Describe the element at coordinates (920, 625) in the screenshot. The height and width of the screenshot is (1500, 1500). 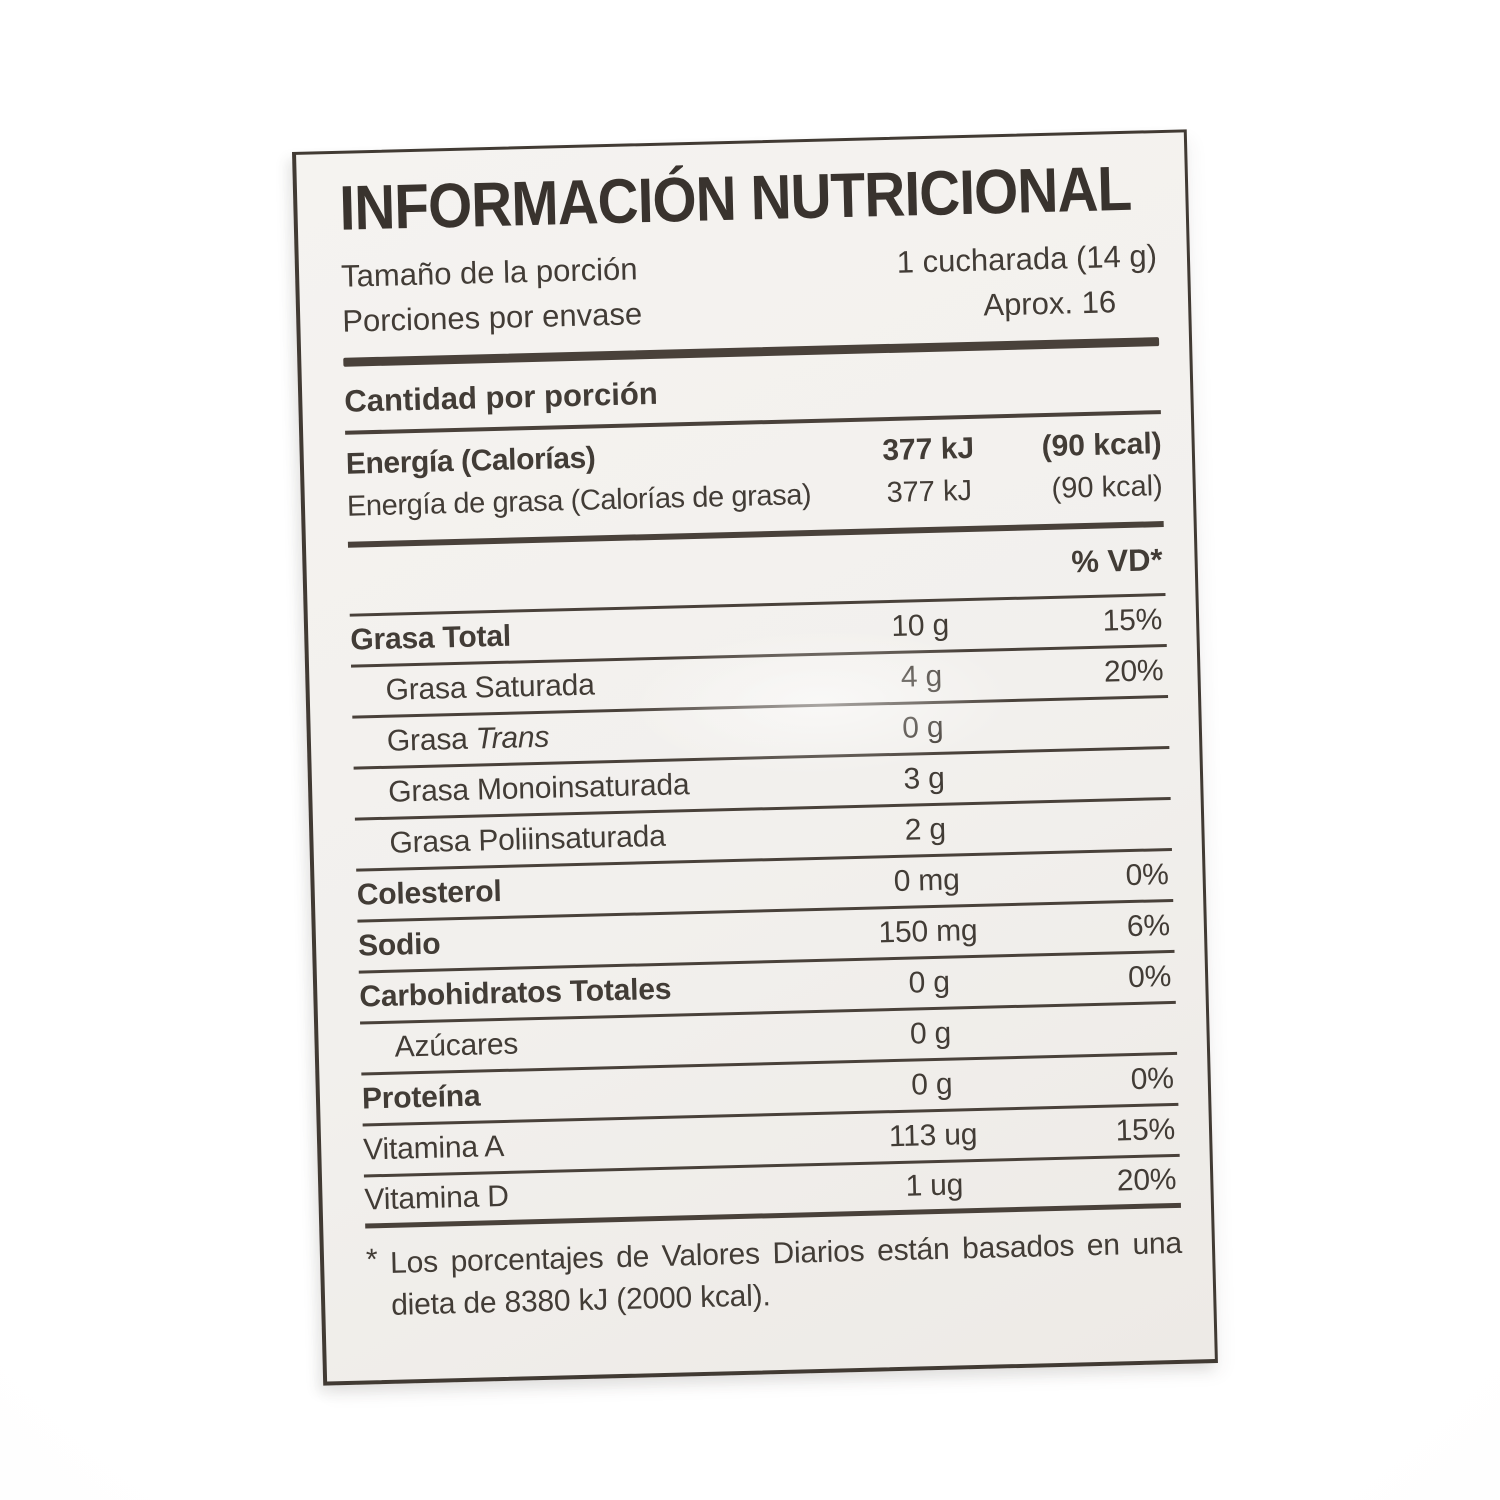
I see `nutrient-amount: 10 g` at that location.